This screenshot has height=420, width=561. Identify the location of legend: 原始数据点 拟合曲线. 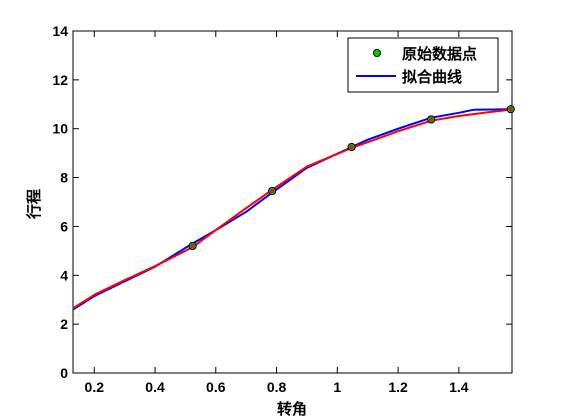
(423, 65).